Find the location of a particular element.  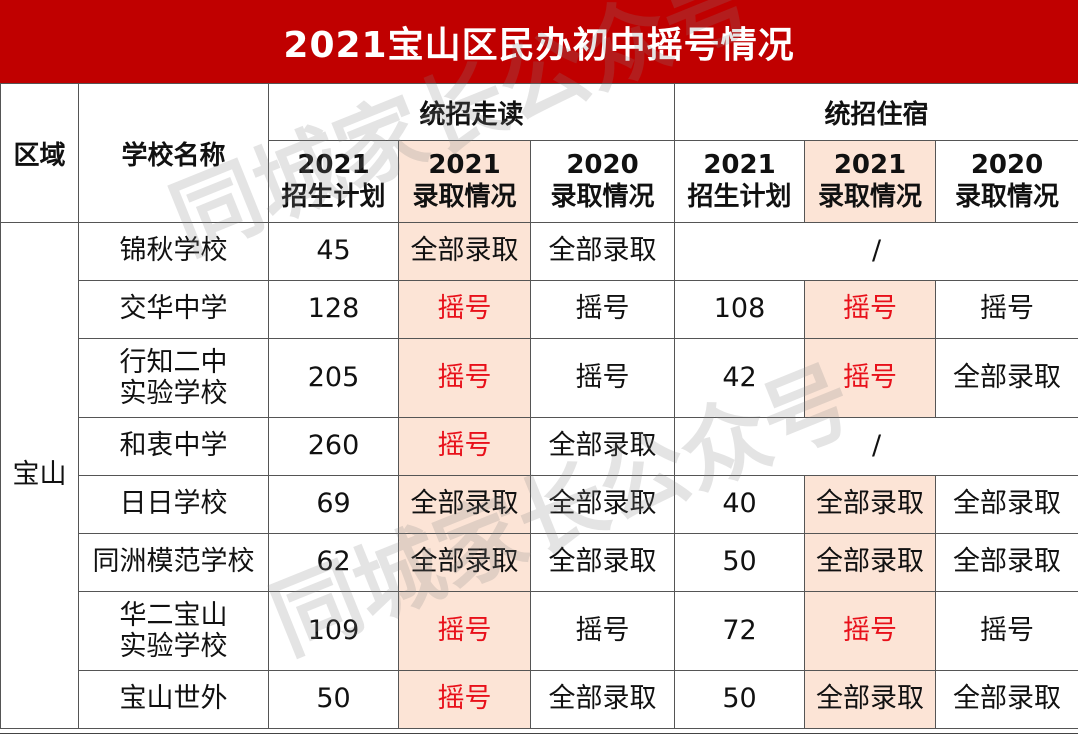

day-plan: 109 is located at coordinates (334, 631).